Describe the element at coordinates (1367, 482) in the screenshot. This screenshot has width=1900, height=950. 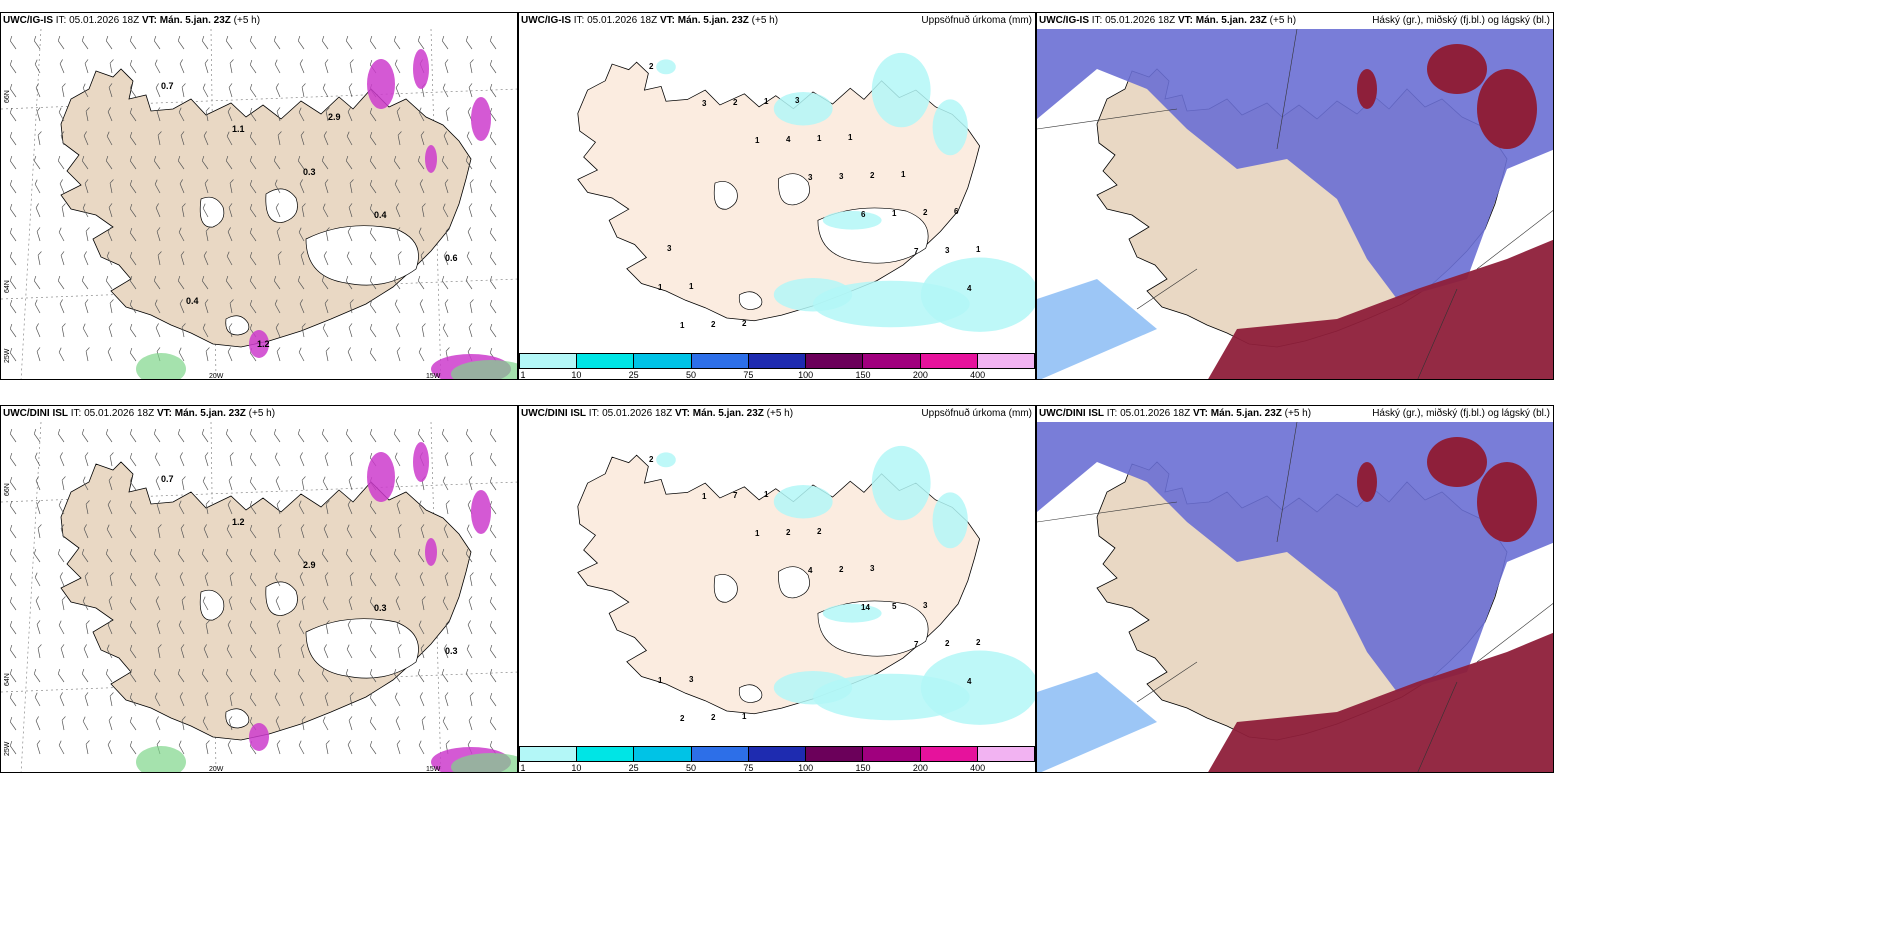
I see `low-cloud-area` at that location.